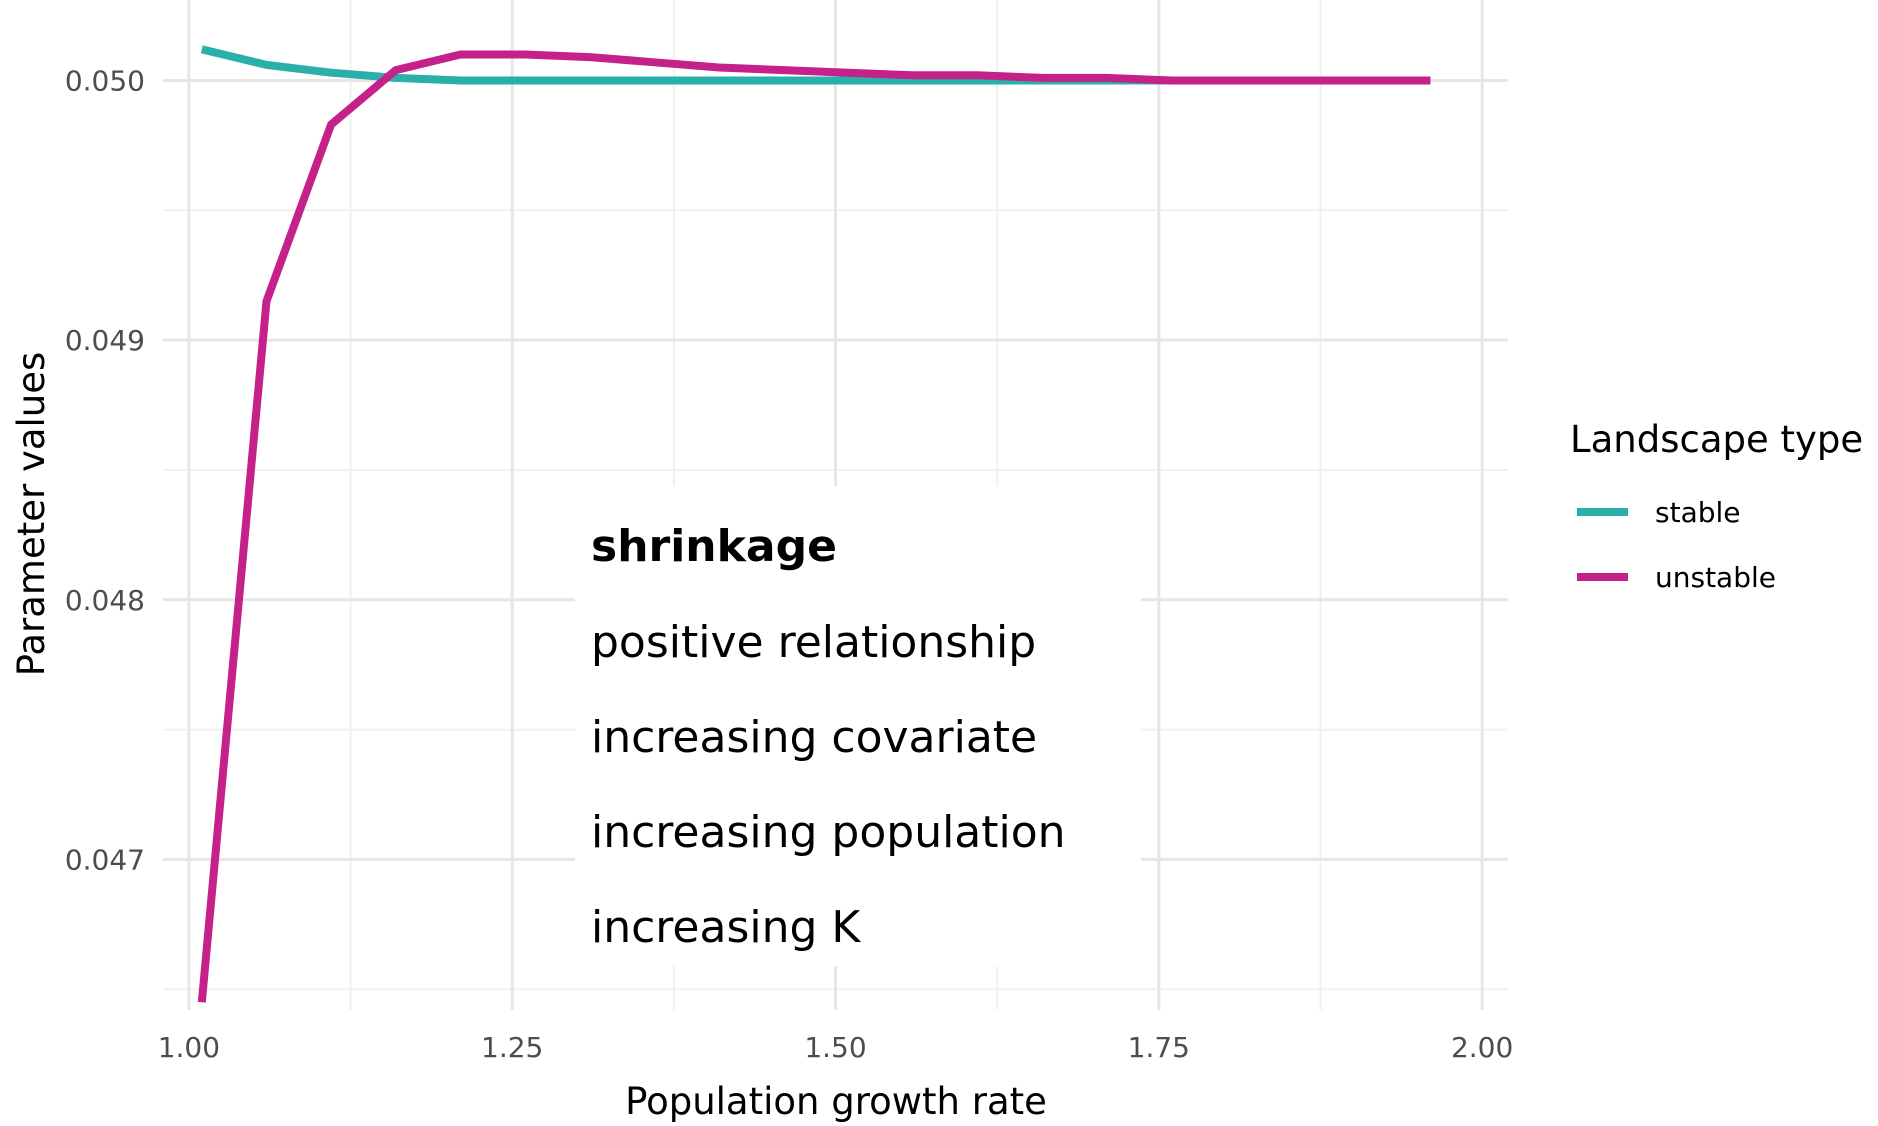  Describe the element at coordinates (1716, 439) in the screenshot. I see `legend-title: Landscape type` at that location.